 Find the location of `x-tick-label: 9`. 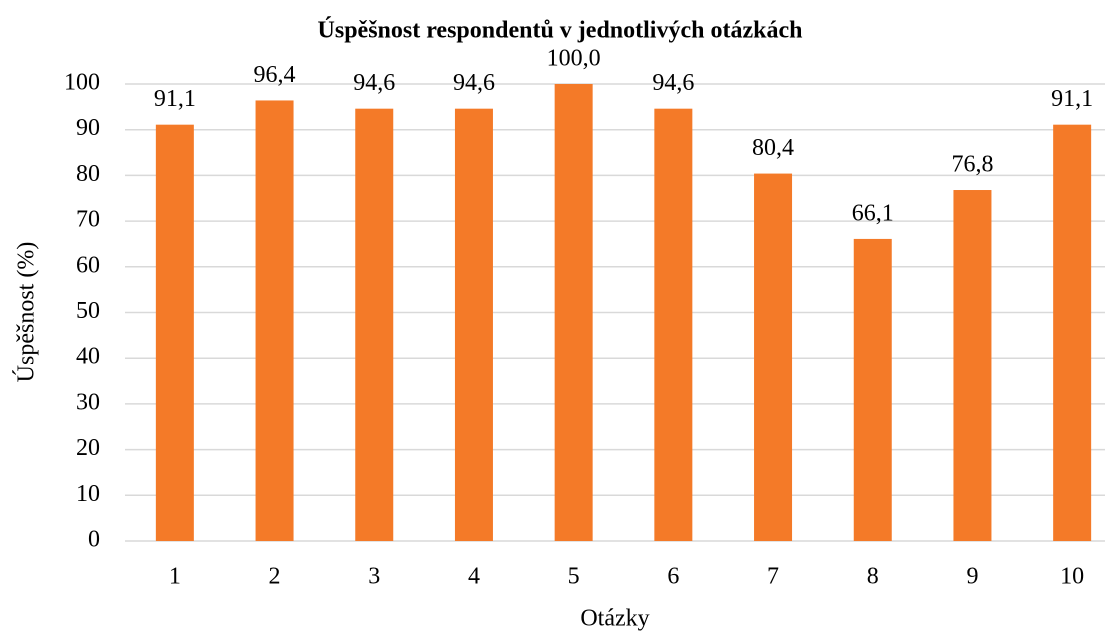

x-tick-label: 9 is located at coordinates (972, 577).